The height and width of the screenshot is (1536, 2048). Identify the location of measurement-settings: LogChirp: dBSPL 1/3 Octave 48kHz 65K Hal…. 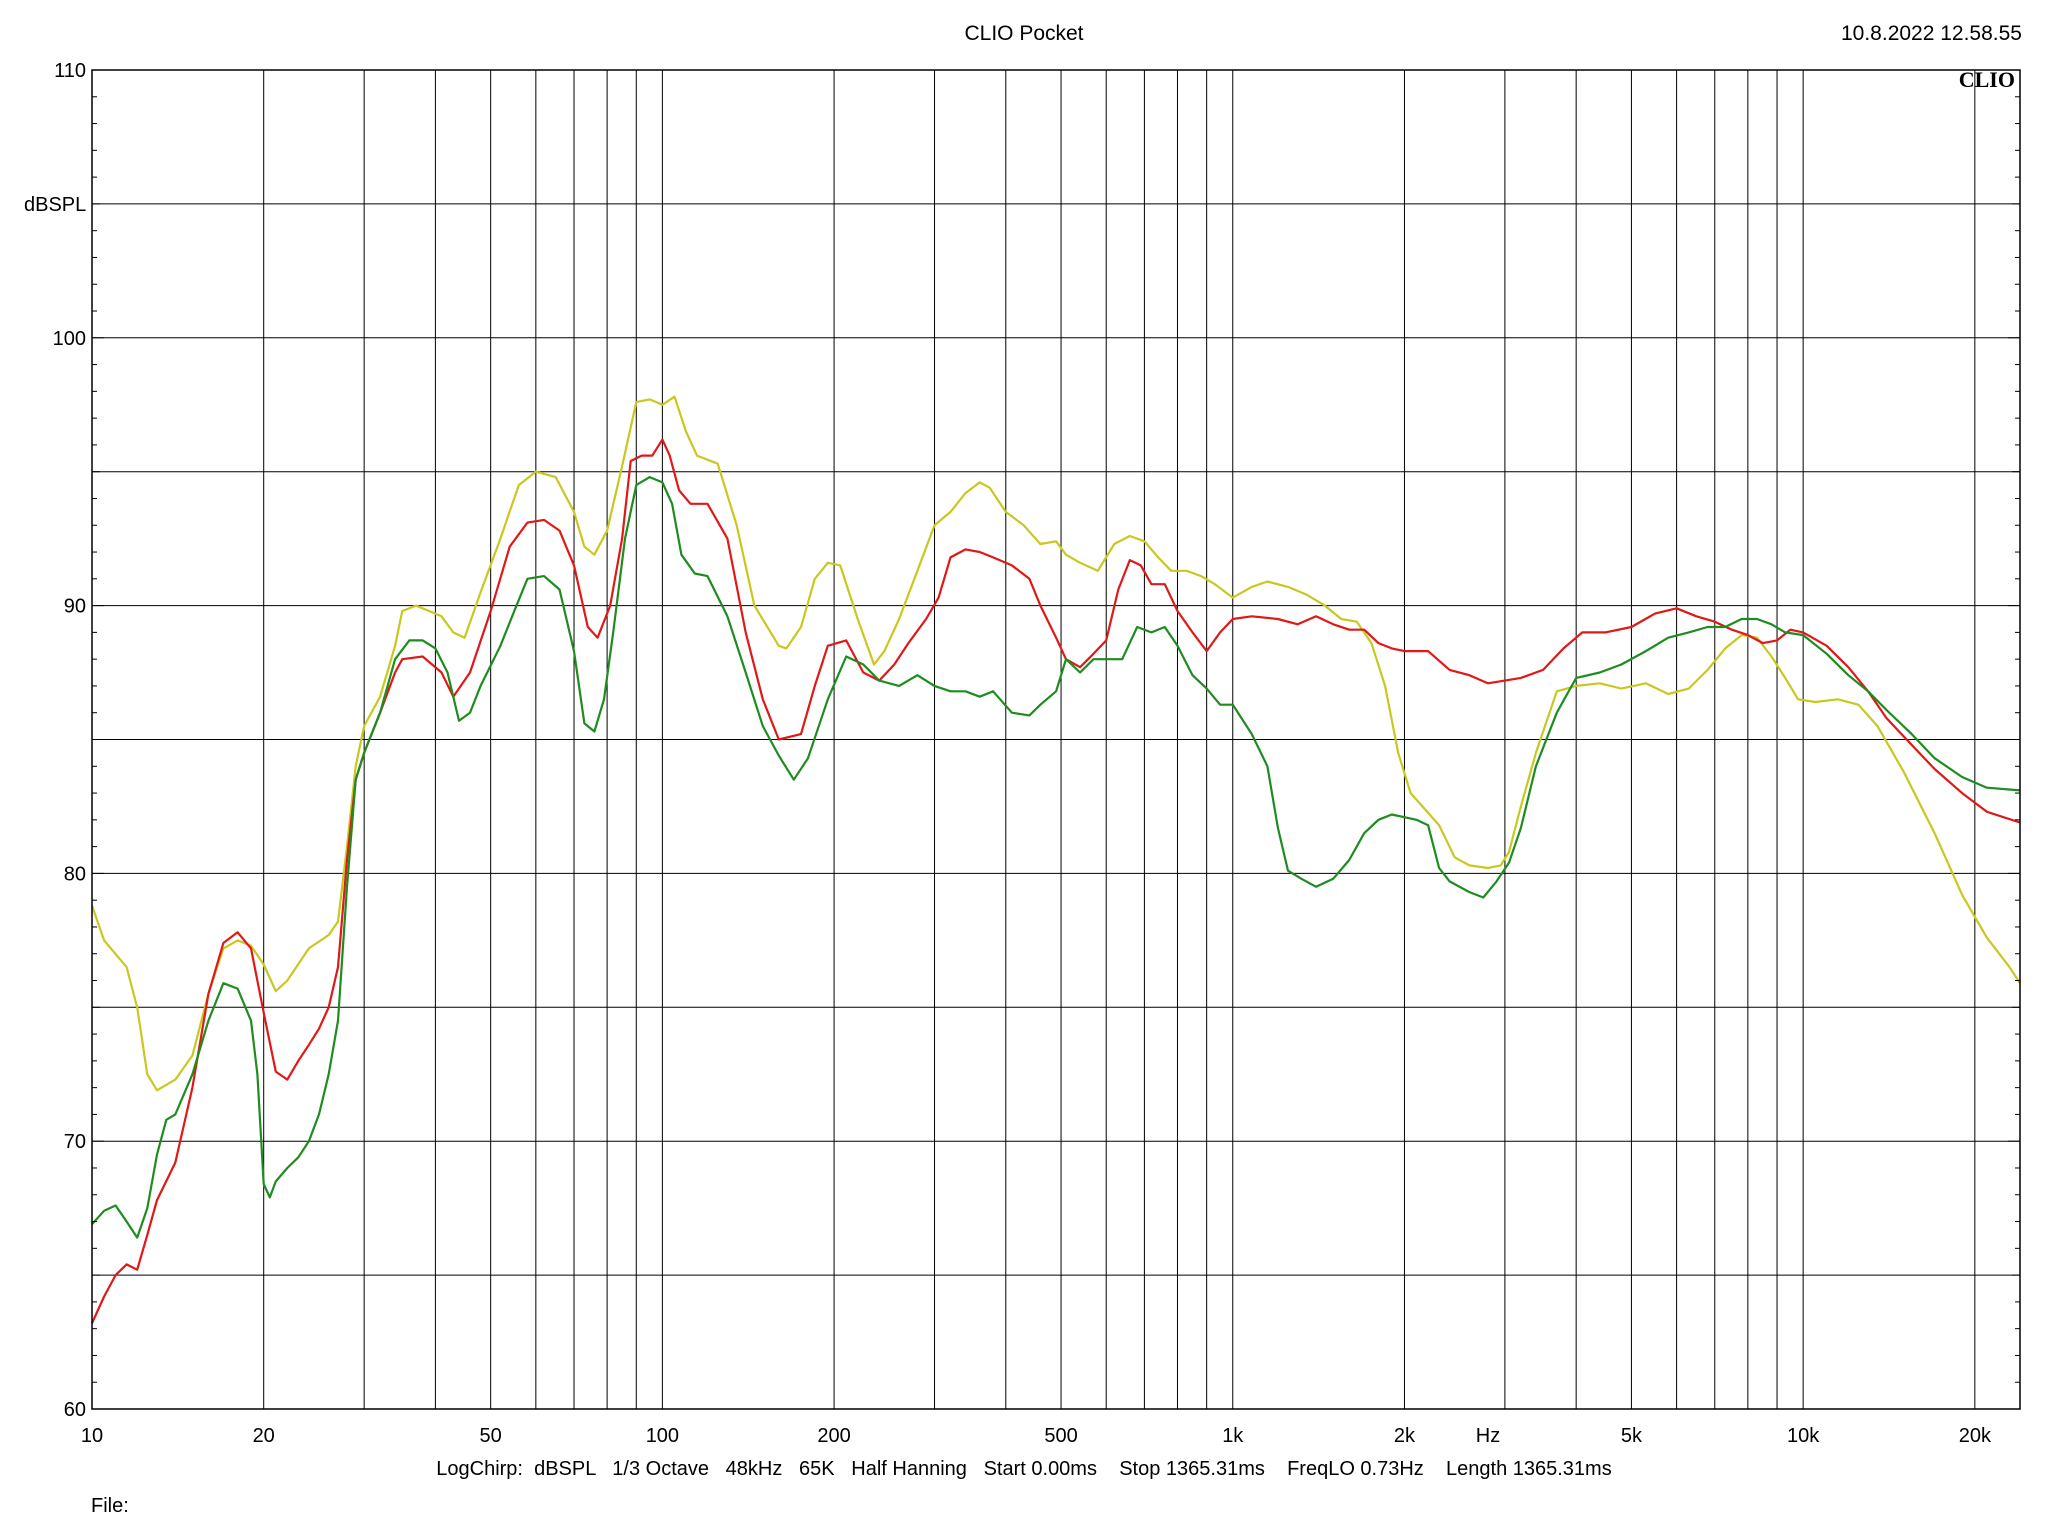
(1024, 1469).